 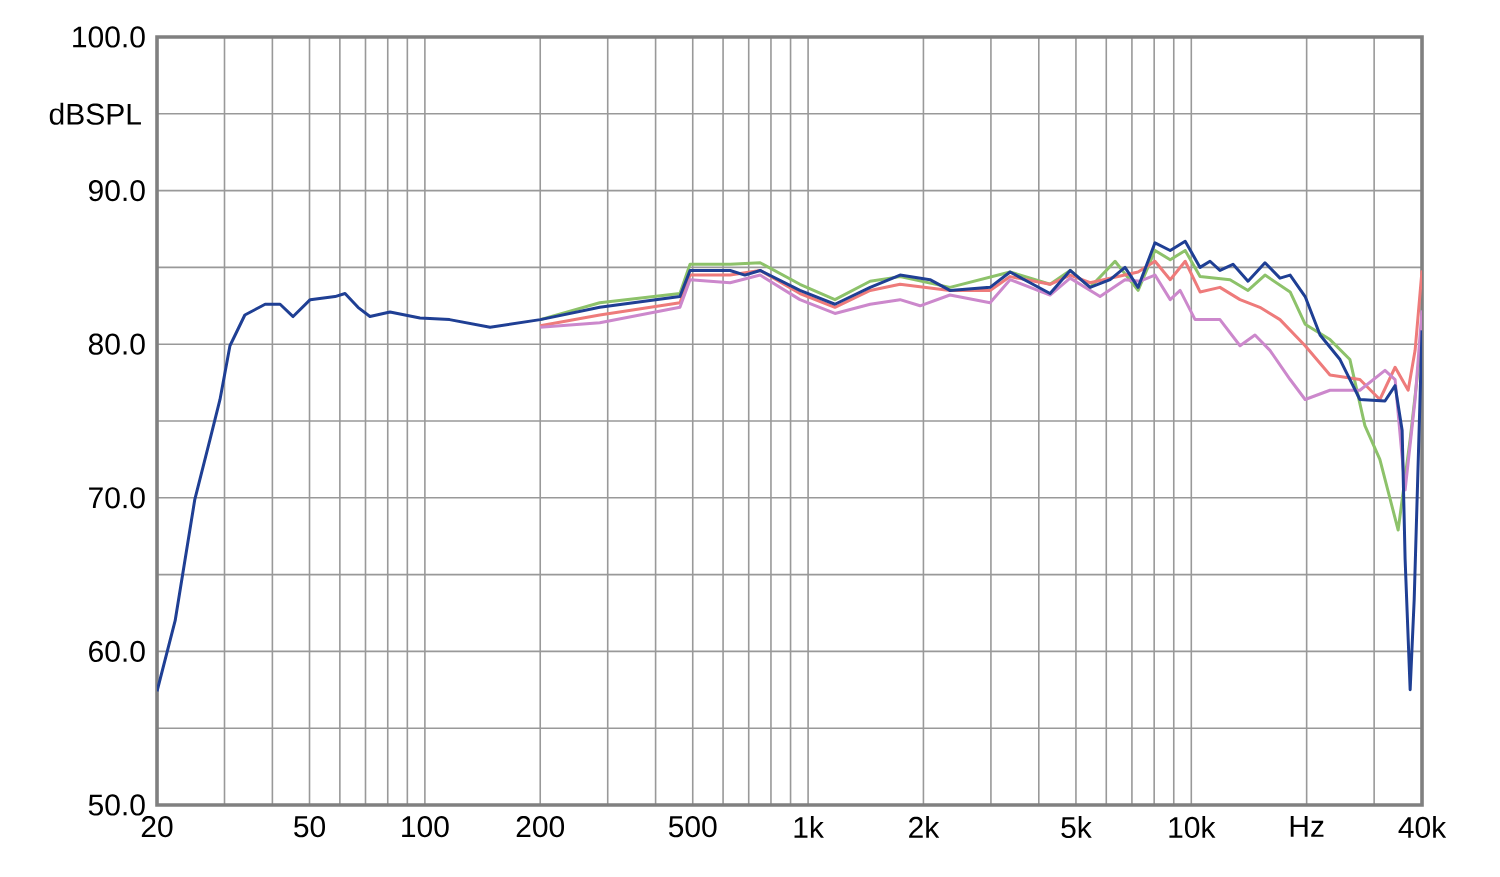 I want to click on y-tick-label: 80.0, so click(x=116, y=344).